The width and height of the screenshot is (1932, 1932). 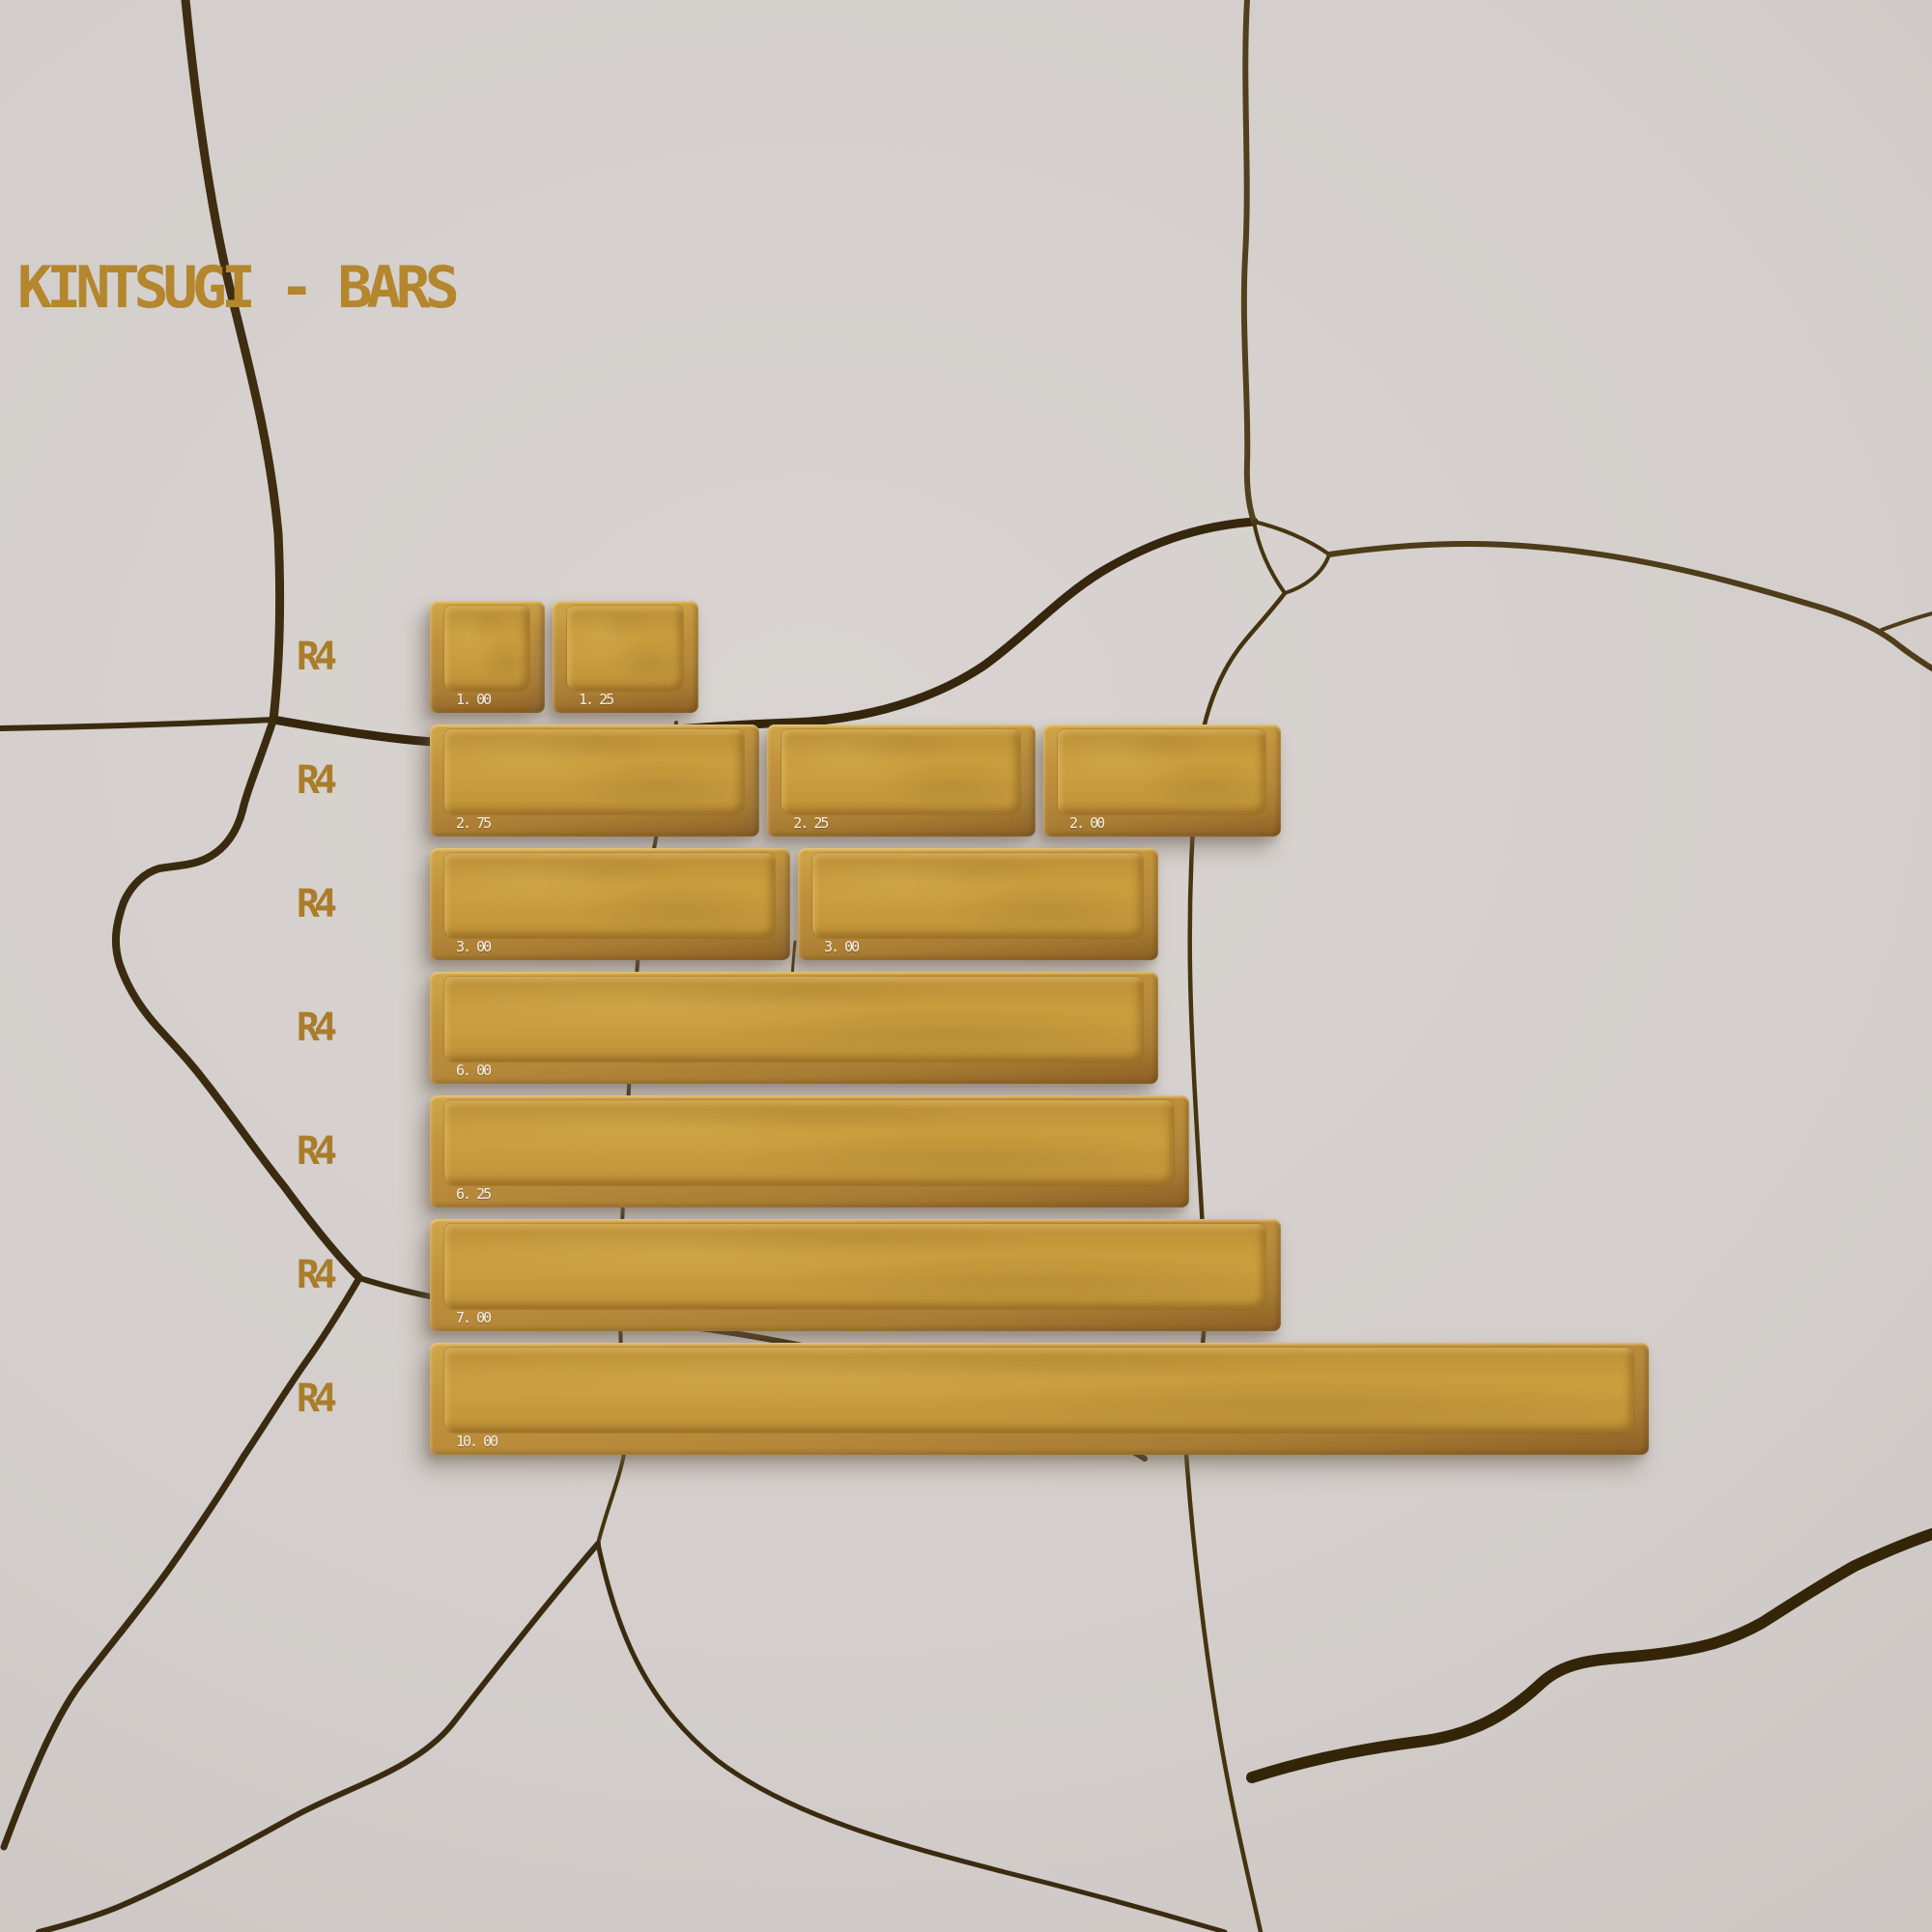 What do you see at coordinates (1248, 262) in the screenshot?
I see `crack-top-right-vertical` at bounding box center [1248, 262].